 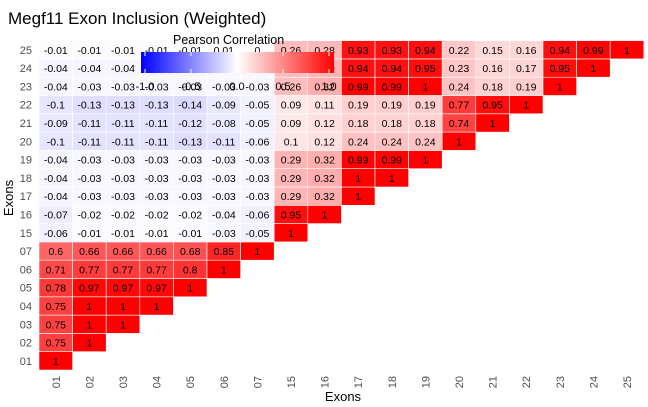 What do you see at coordinates (526, 51) in the screenshot?
I see `cell-value-label: 0.16` at bounding box center [526, 51].